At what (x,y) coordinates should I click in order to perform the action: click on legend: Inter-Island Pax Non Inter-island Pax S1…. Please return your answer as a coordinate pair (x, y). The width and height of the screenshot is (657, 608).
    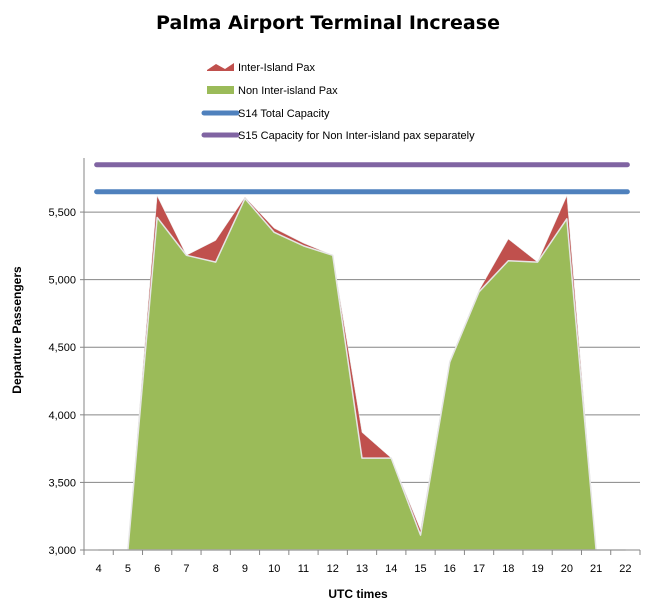
    Looking at the image, I should click on (338, 102).